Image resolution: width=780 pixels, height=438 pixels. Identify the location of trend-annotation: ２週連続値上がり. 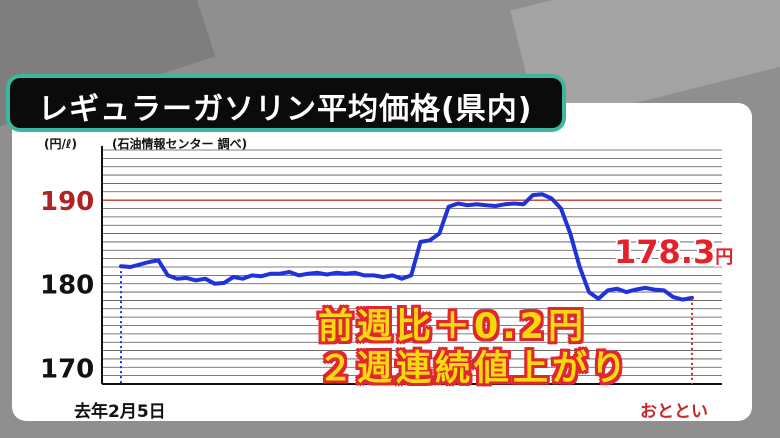
(474, 369).